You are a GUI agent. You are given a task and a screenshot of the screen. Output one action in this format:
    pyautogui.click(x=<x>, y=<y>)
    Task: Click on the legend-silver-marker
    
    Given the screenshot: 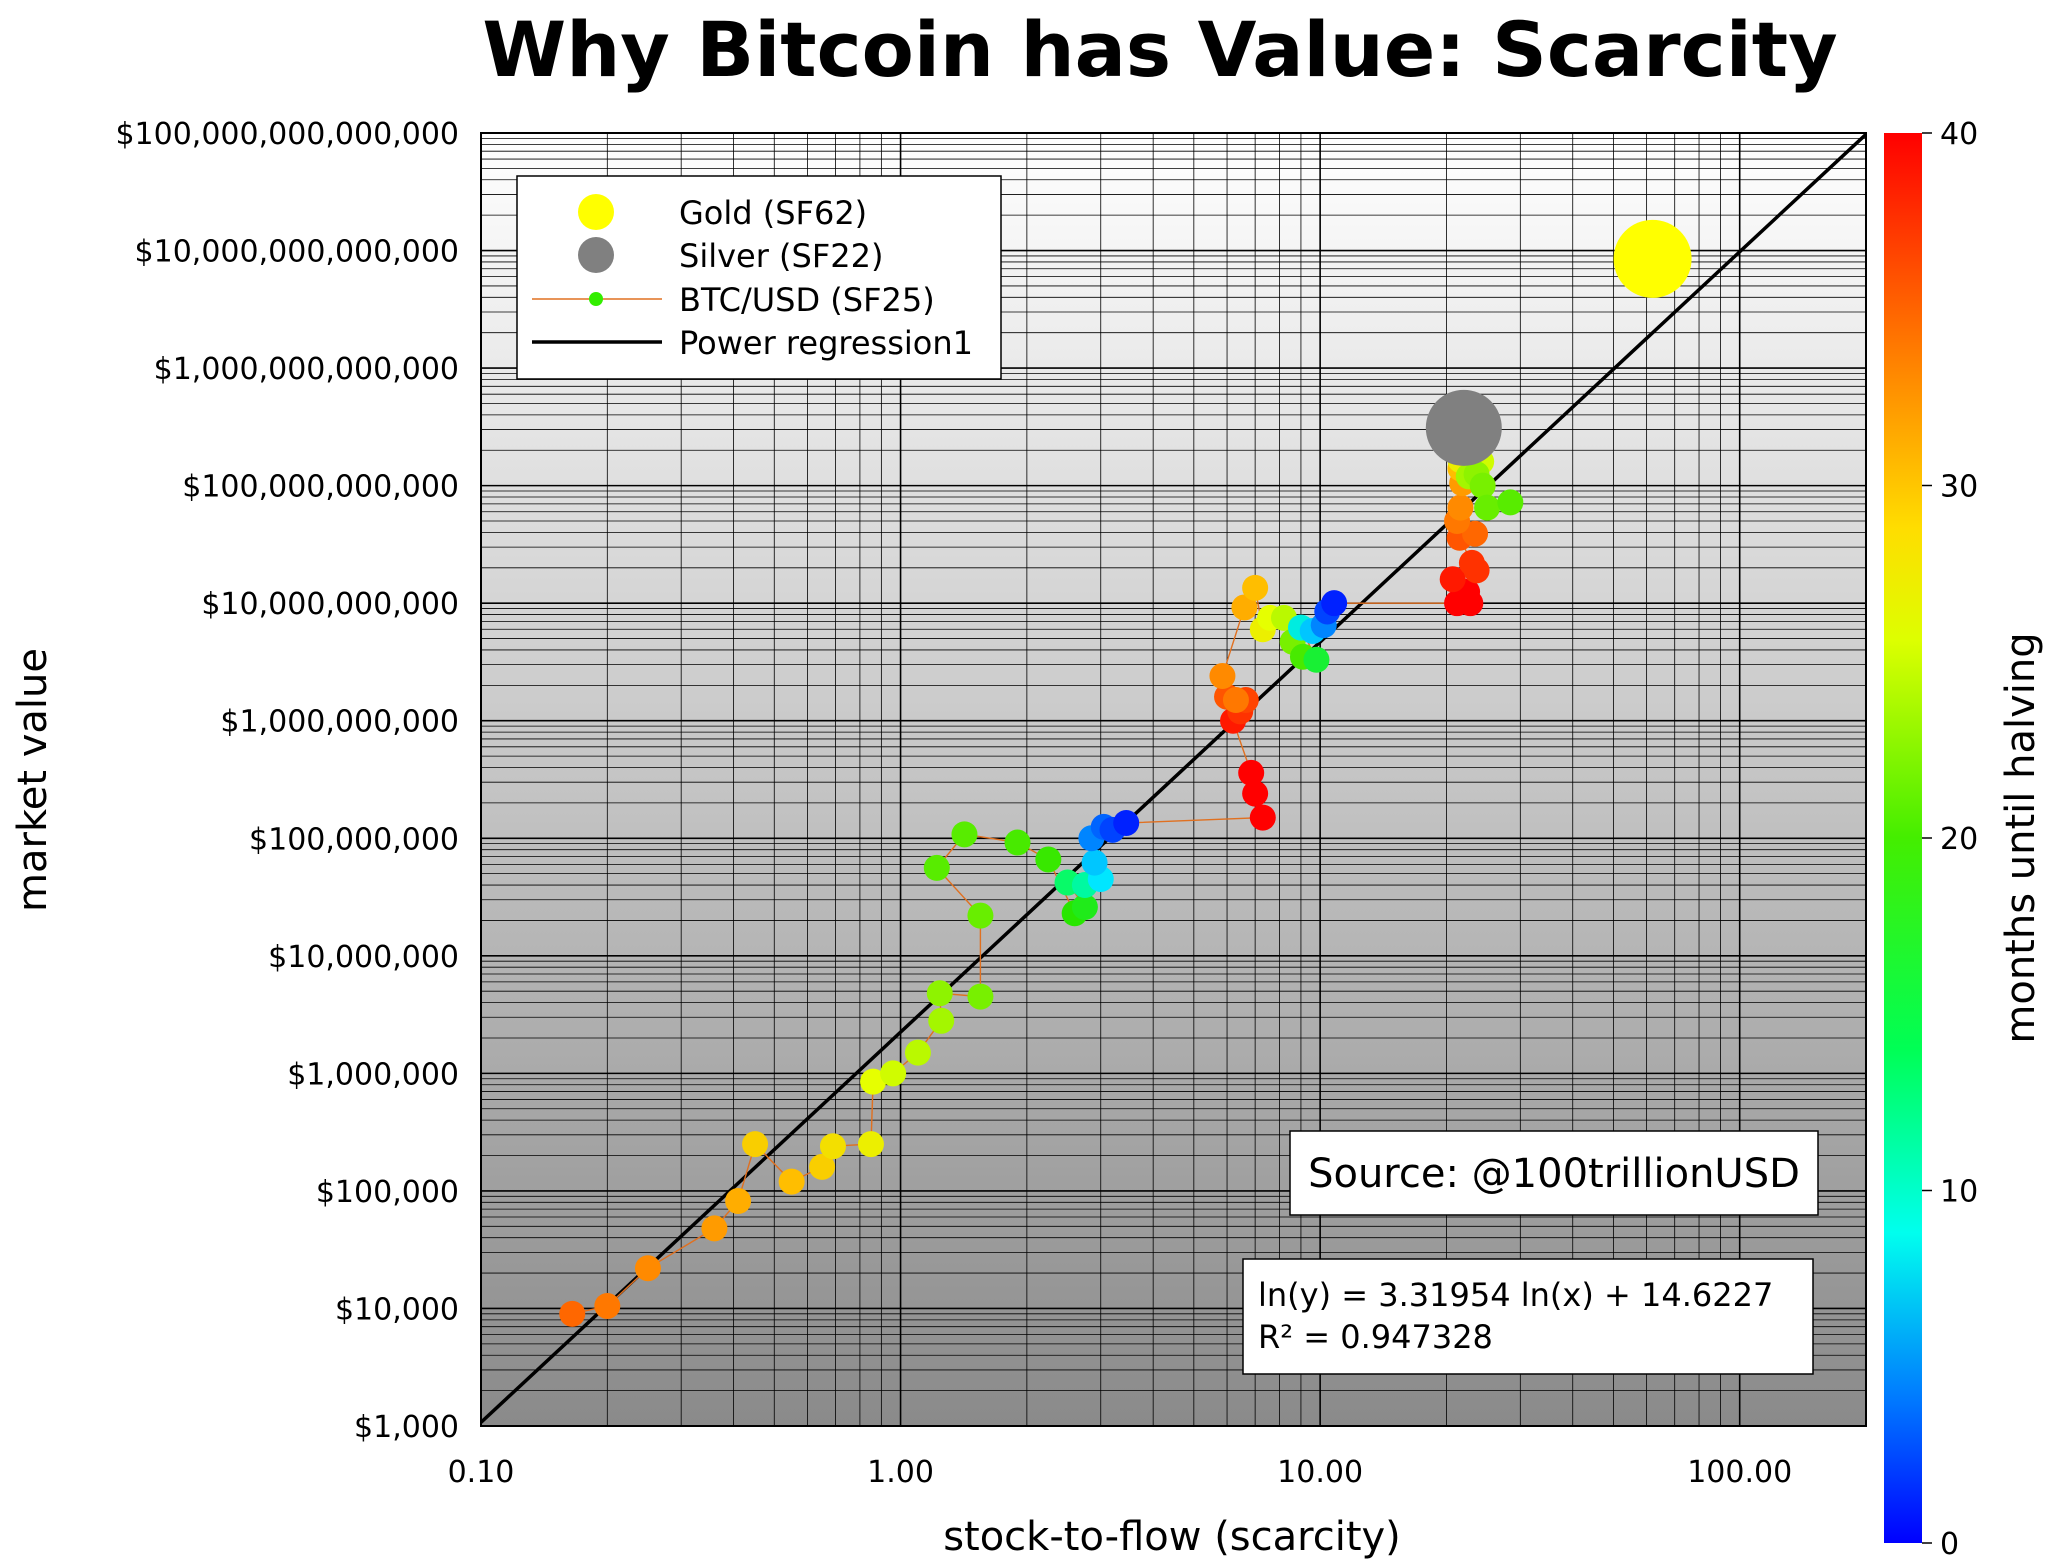 What is the action you would take?
    pyautogui.click(x=596, y=255)
    